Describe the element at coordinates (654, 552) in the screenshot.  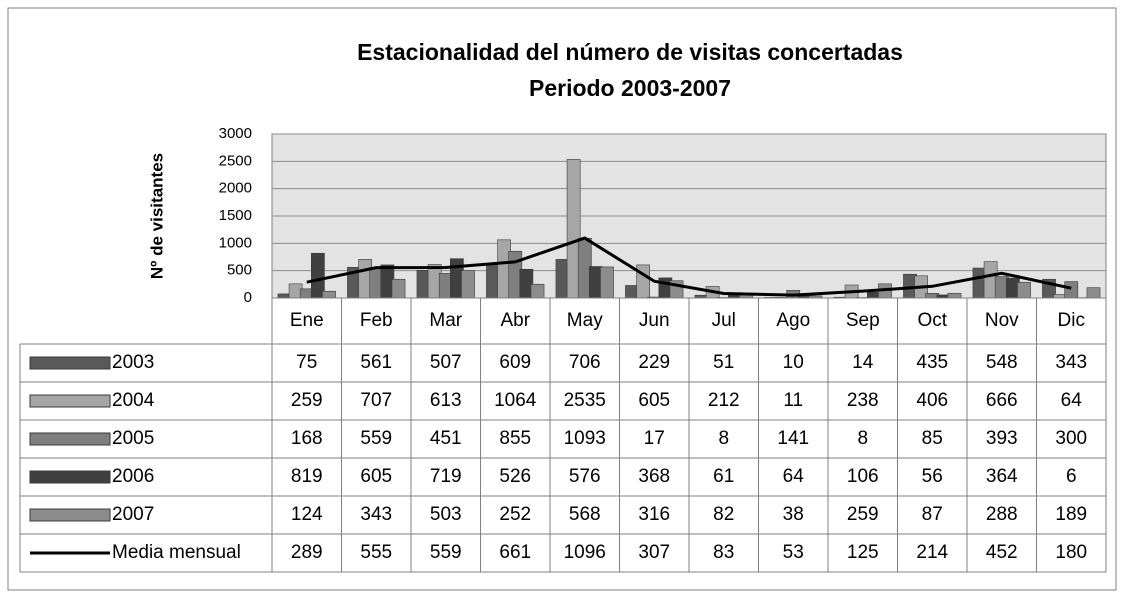
I see `table-cell: 307` at that location.